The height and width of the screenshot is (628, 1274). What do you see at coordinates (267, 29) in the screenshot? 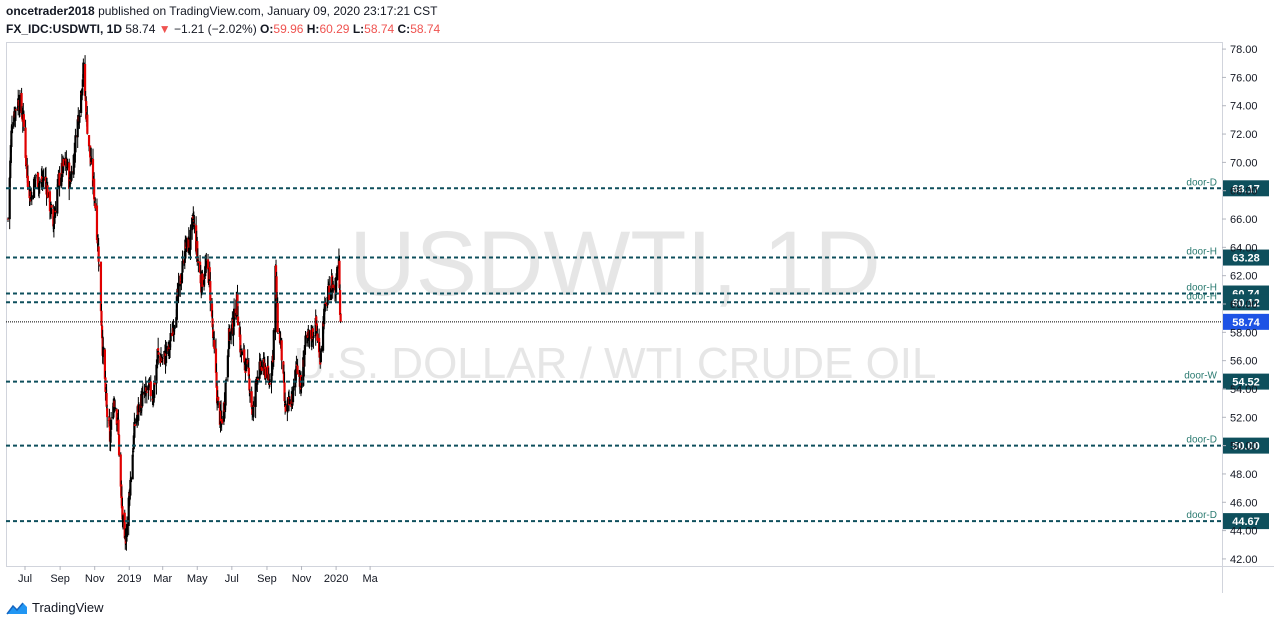
I see `open-label: O:` at bounding box center [267, 29].